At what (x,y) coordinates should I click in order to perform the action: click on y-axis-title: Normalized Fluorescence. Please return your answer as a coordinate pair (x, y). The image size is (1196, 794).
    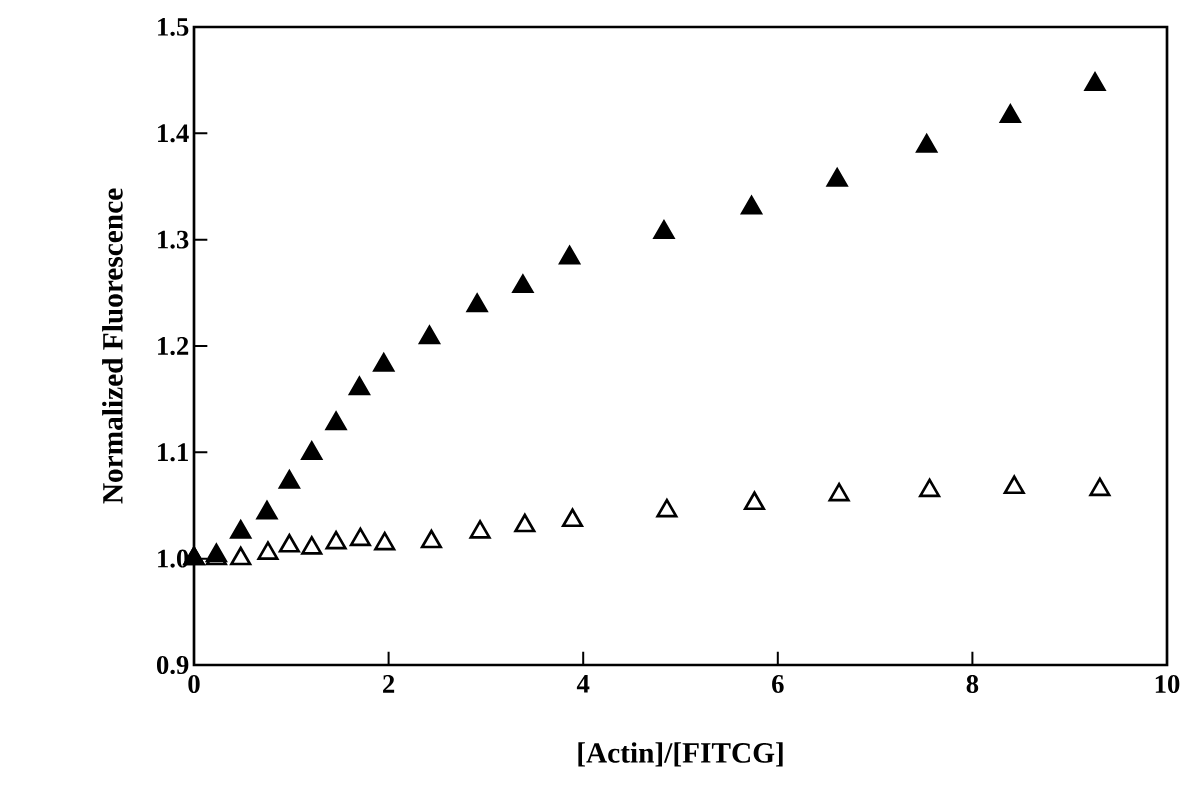
    Looking at the image, I should click on (112, 346).